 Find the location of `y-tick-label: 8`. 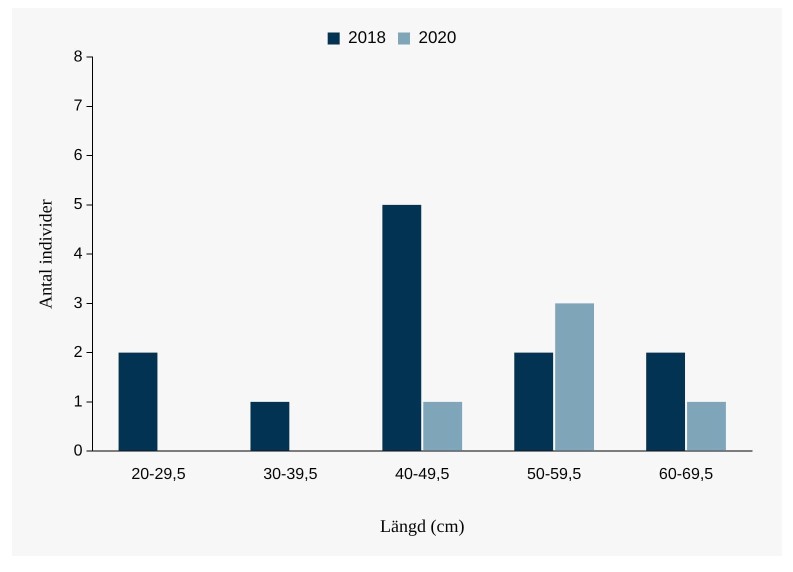

y-tick-label: 8 is located at coordinates (78, 57).